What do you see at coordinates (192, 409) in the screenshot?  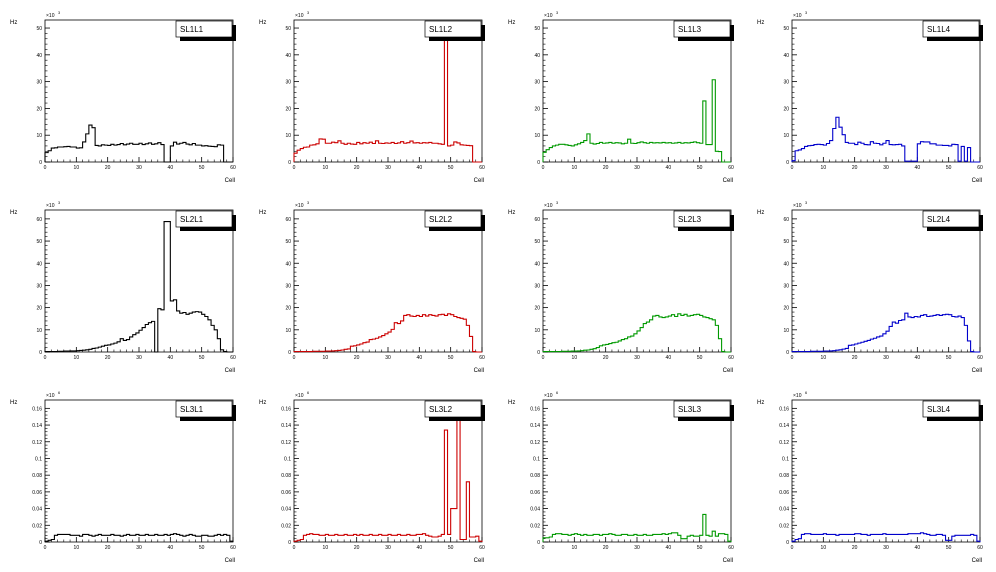 I see `legend-label: SL3L1` at bounding box center [192, 409].